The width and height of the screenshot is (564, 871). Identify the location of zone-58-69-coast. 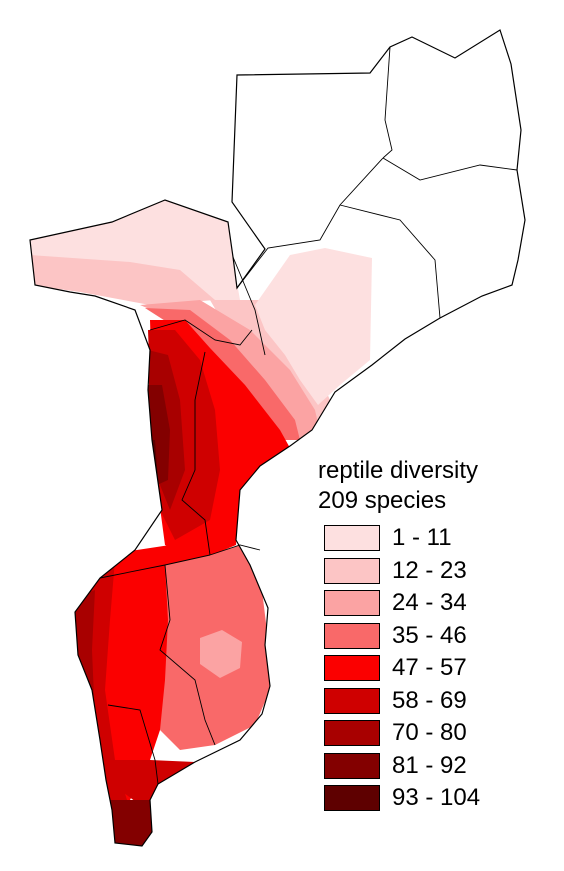
(147, 782).